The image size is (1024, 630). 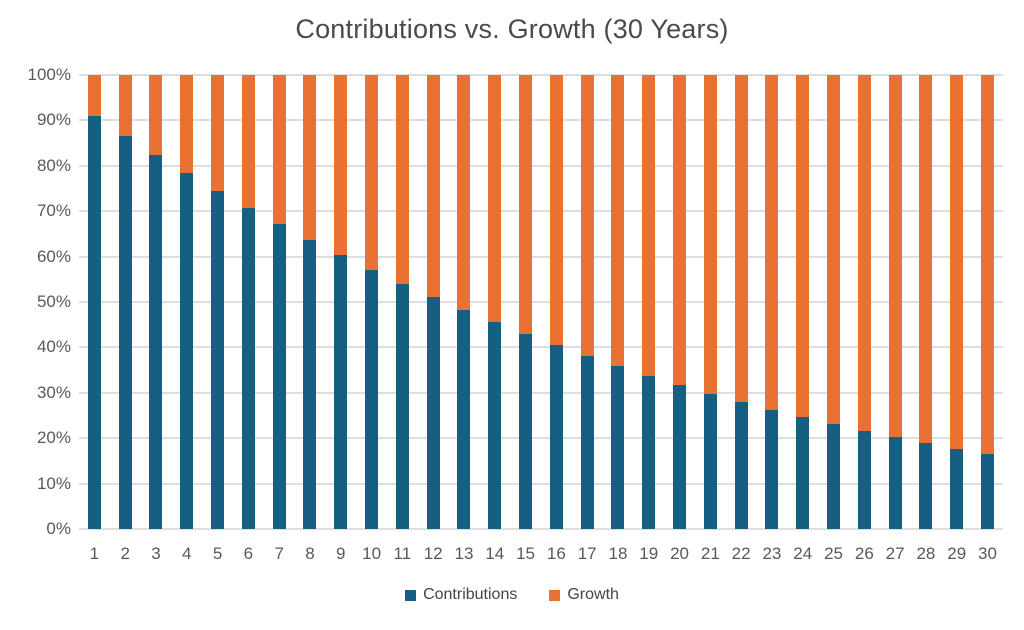 I want to click on x-axis-label: 10, so click(x=372, y=553).